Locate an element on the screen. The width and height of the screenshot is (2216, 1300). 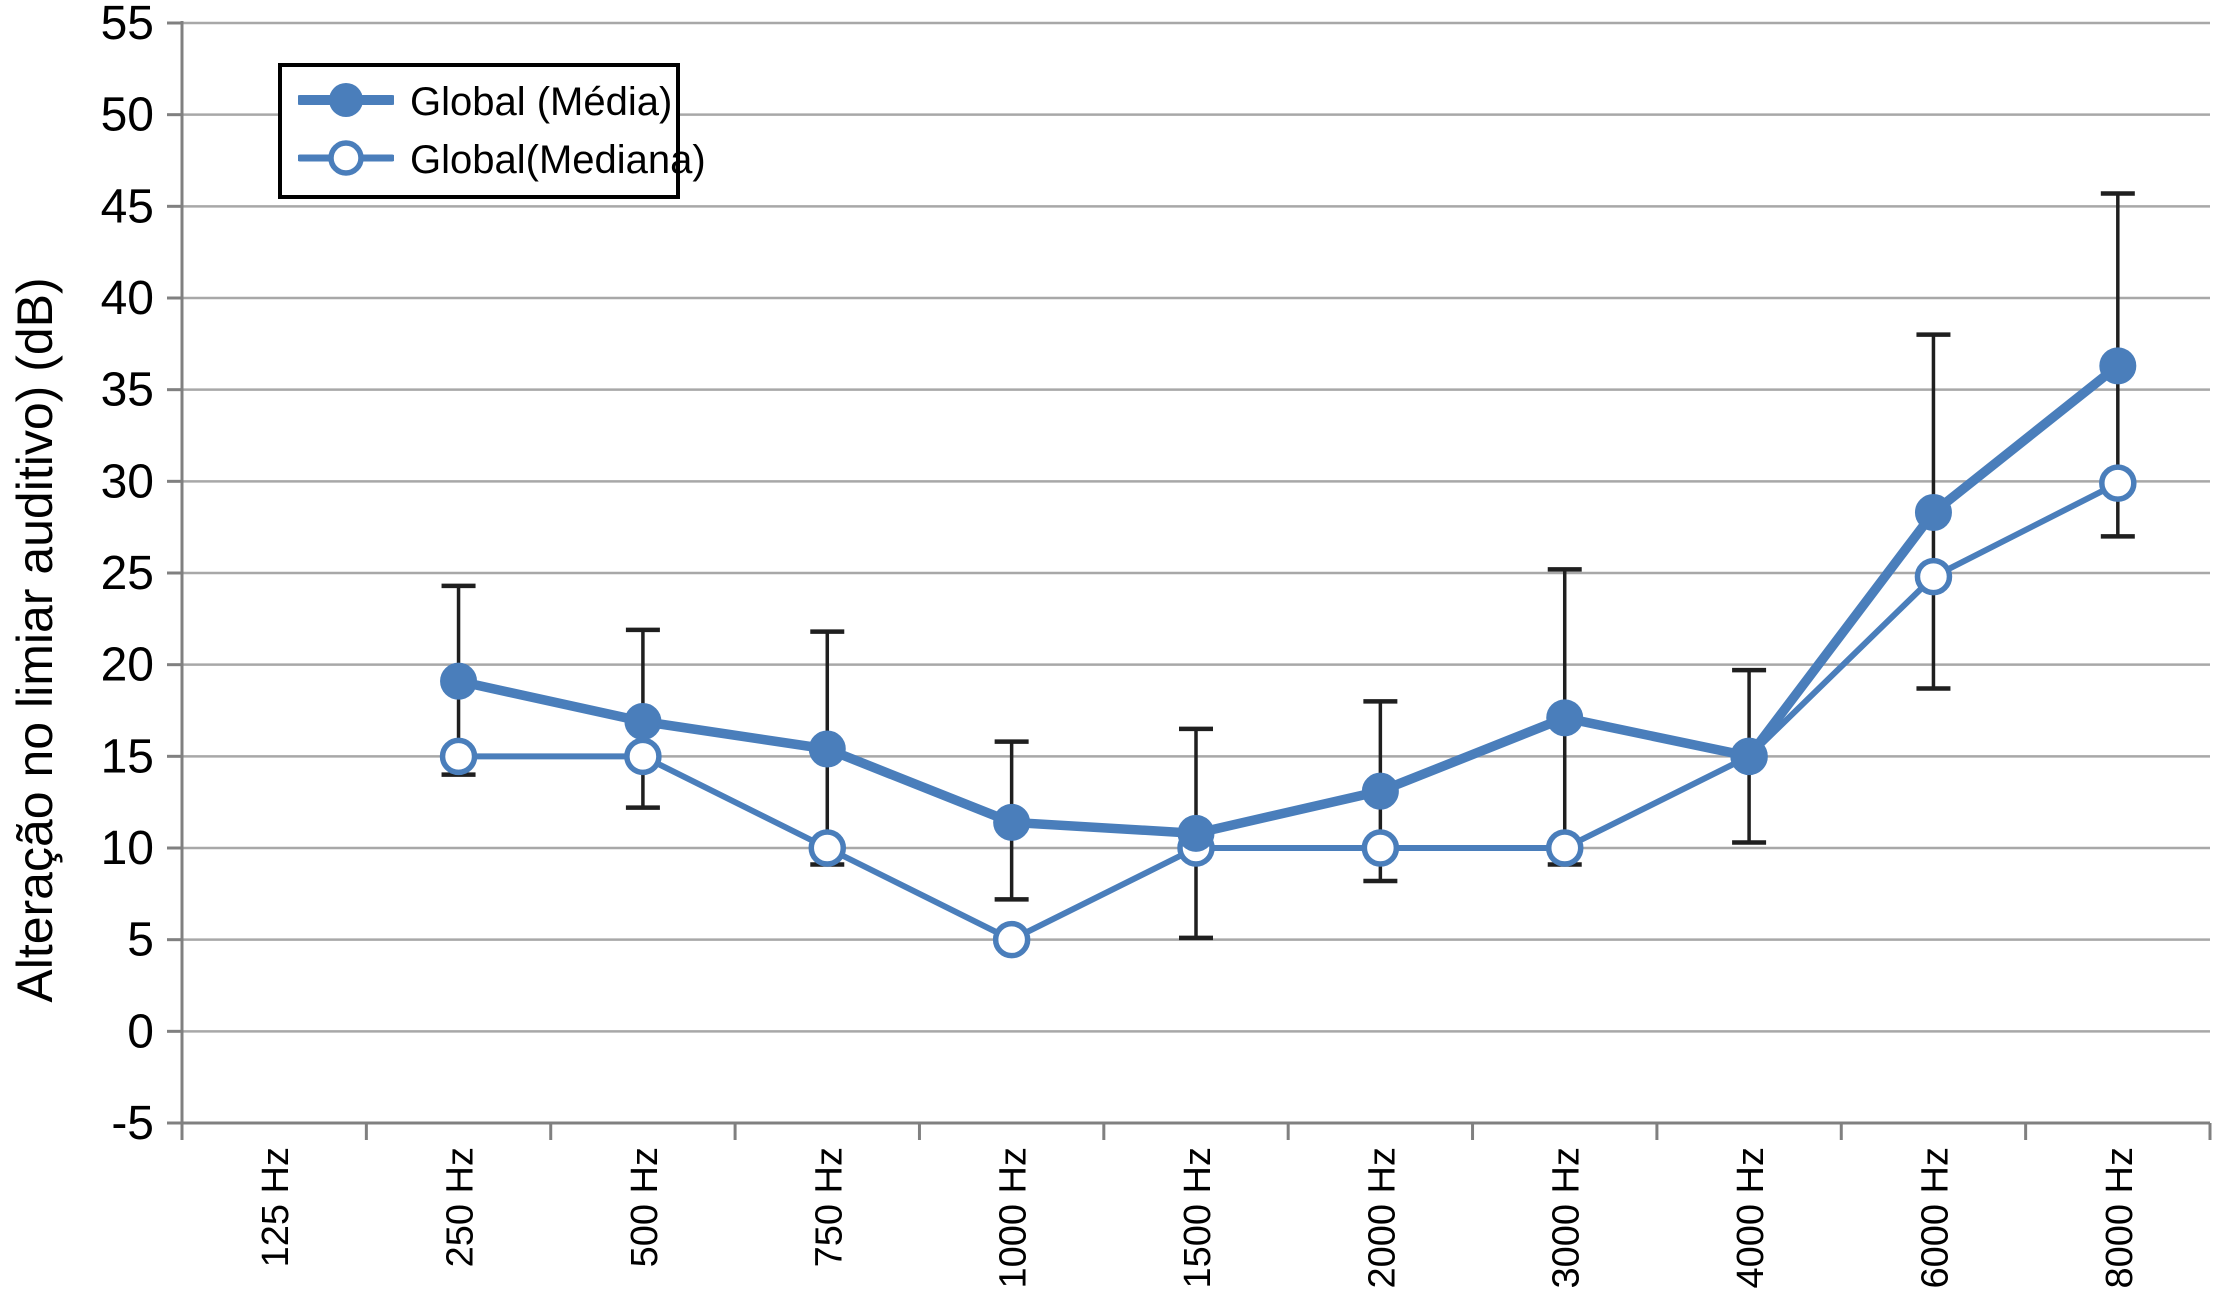
x-axis-label: 125 Hz is located at coordinates (276, 1207).